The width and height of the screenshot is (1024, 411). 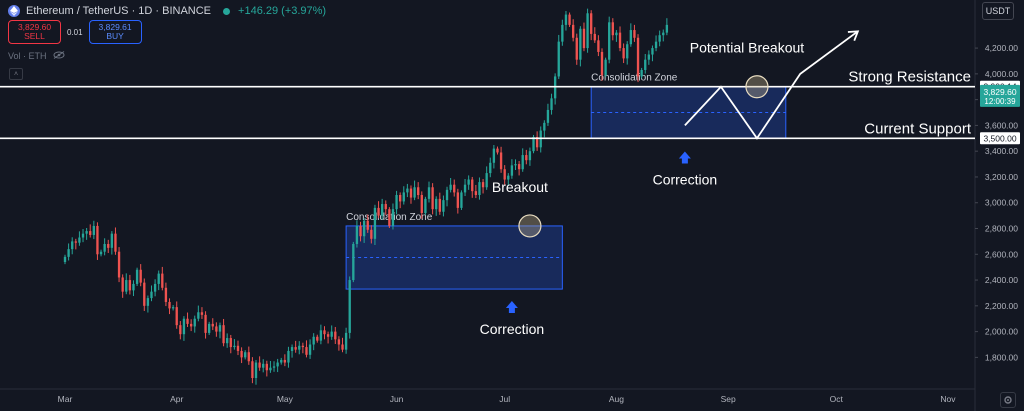 I want to click on sell-label: SELL, so click(x=34, y=36).